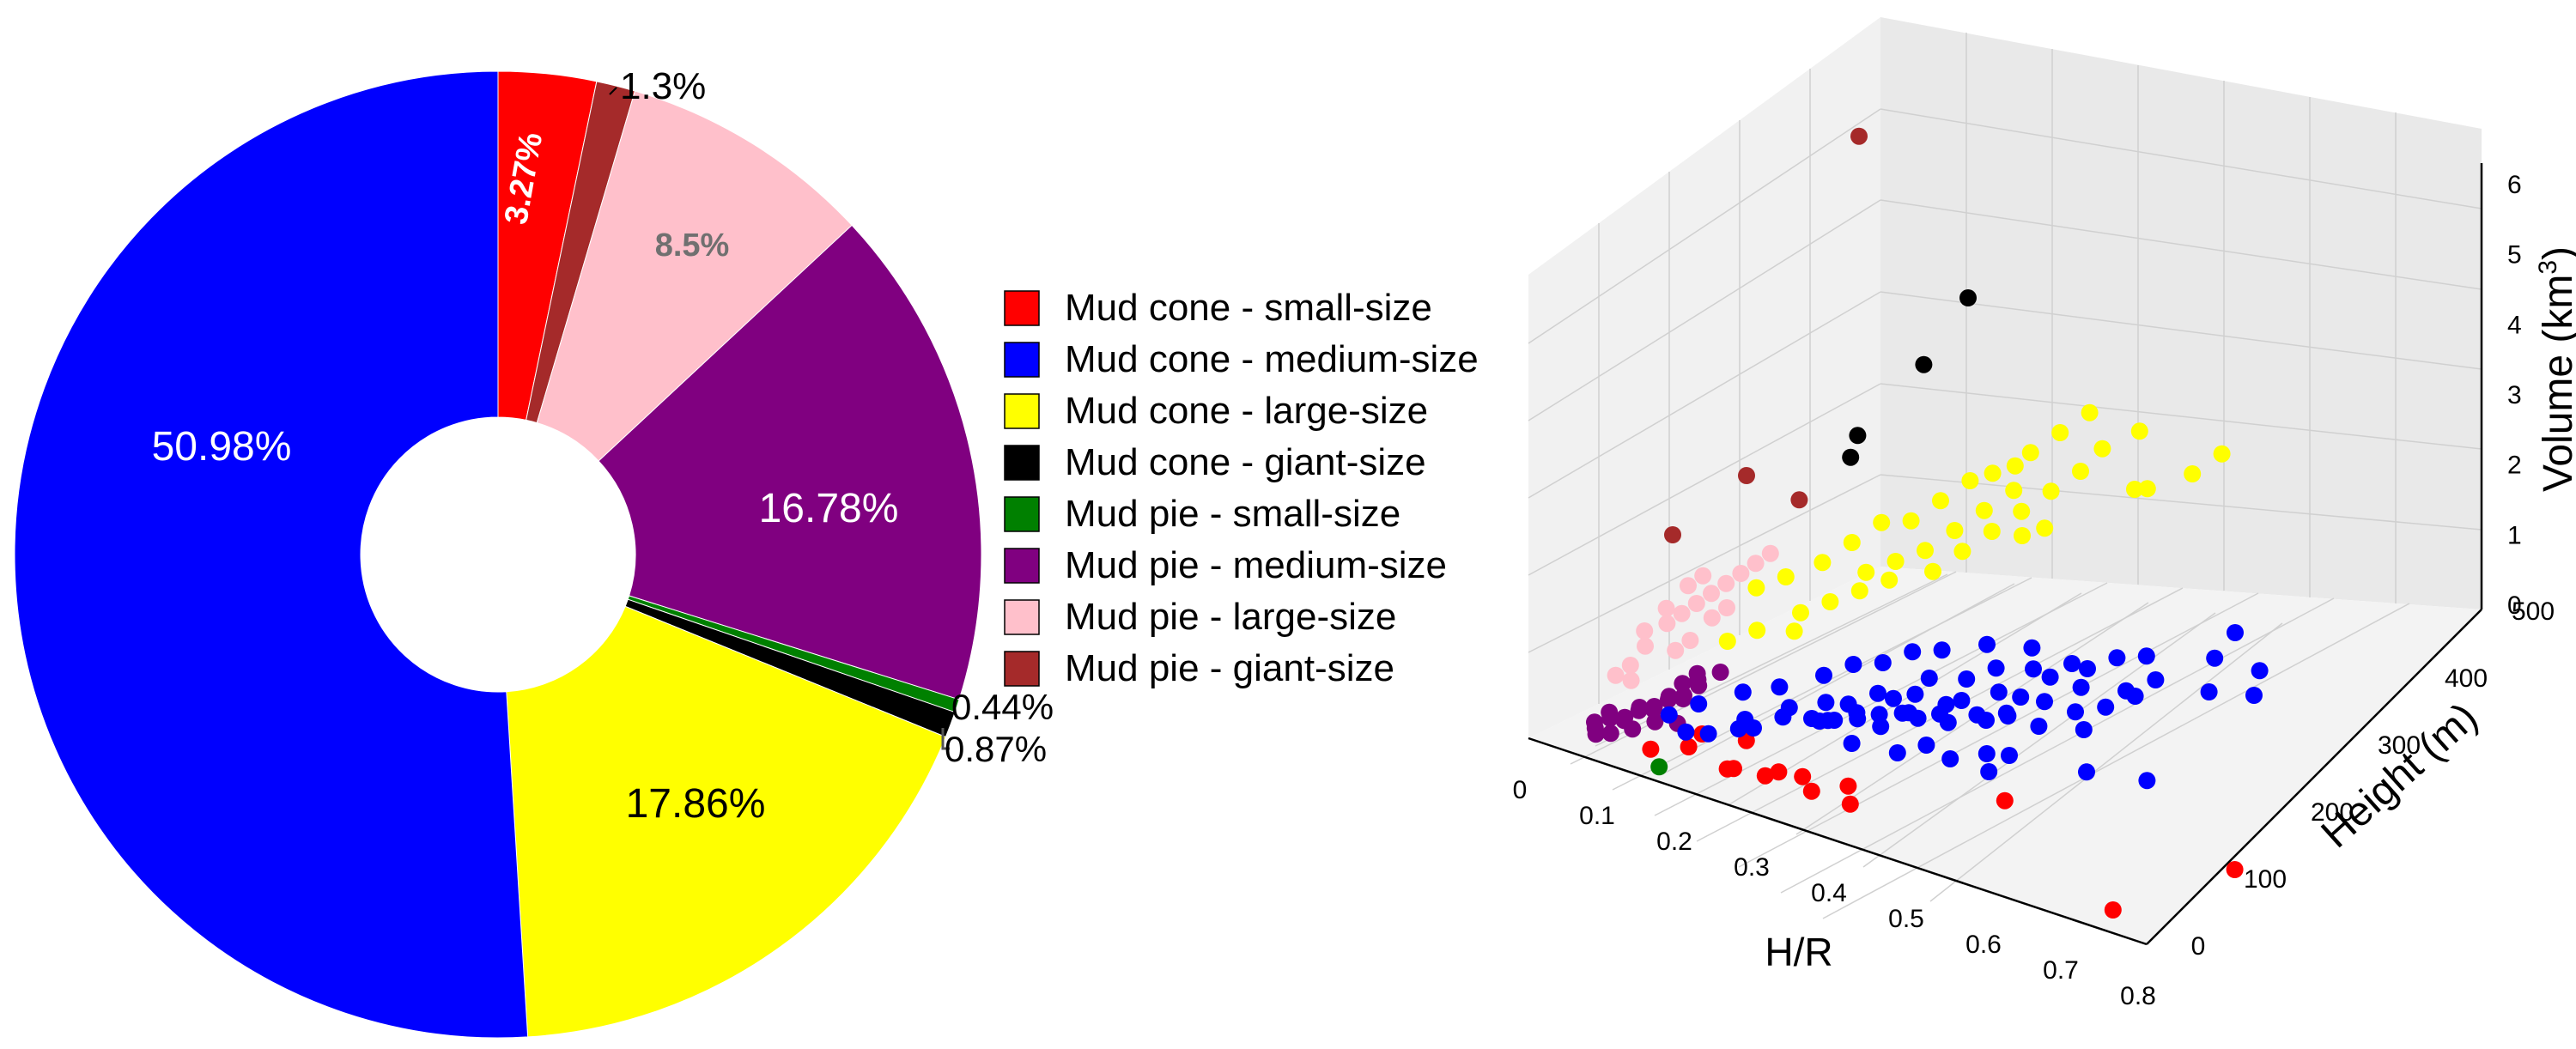 This screenshot has height=1049, width=2576. Describe the element at coordinates (2514, 185) in the screenshot. I see `z-tick-label: 6` at that location.